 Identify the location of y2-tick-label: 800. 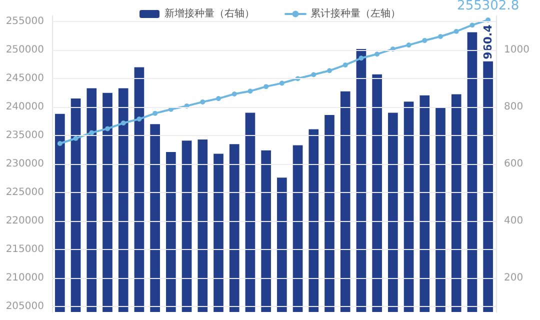
(514, 107).